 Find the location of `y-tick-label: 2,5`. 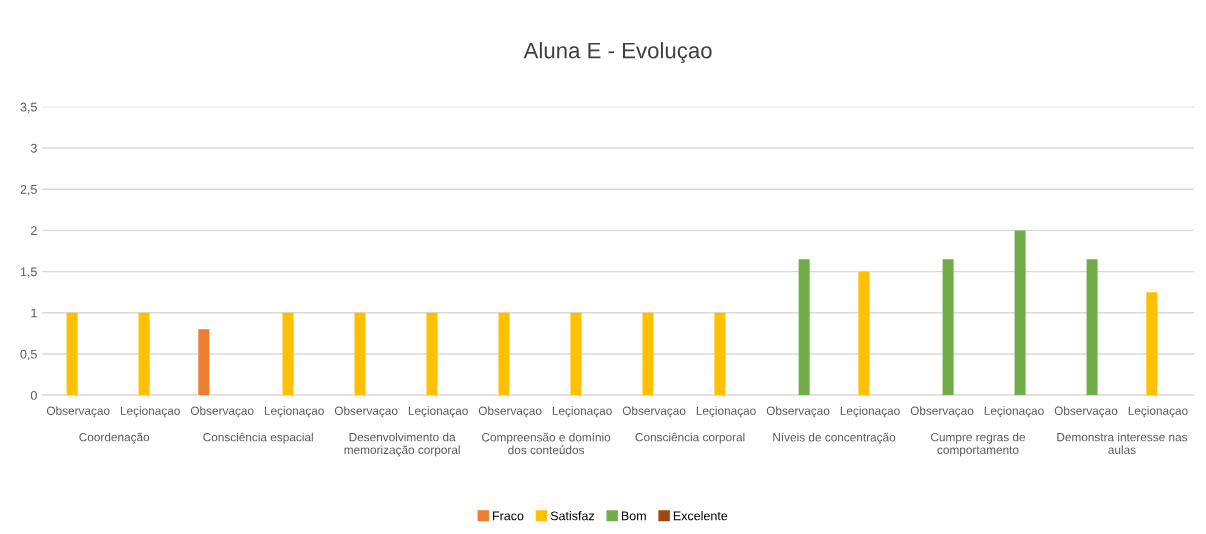

y-tick-label: 2,5 is located at coordinates (28, 190).